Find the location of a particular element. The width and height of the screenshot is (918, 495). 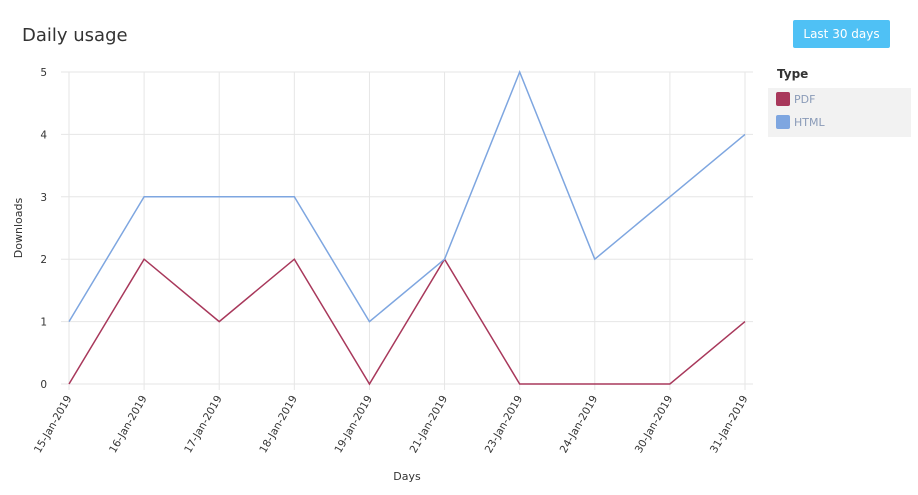

y-axis-label: Downloads is located at coordinates (18, 228).